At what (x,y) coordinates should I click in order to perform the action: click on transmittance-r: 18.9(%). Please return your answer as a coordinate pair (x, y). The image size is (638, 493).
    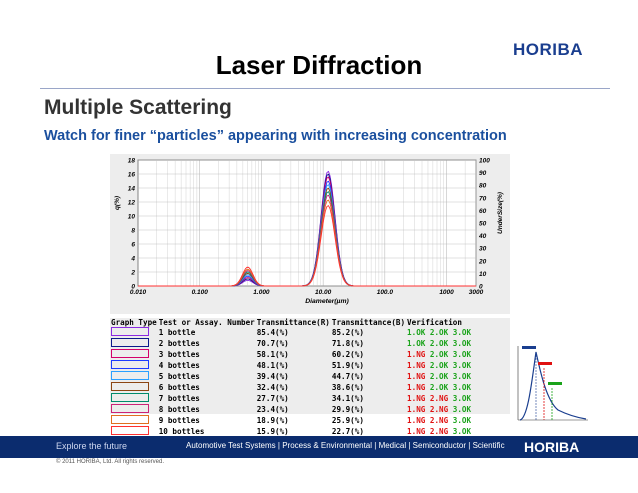
    Looking at the image, I should click on (272, 420).